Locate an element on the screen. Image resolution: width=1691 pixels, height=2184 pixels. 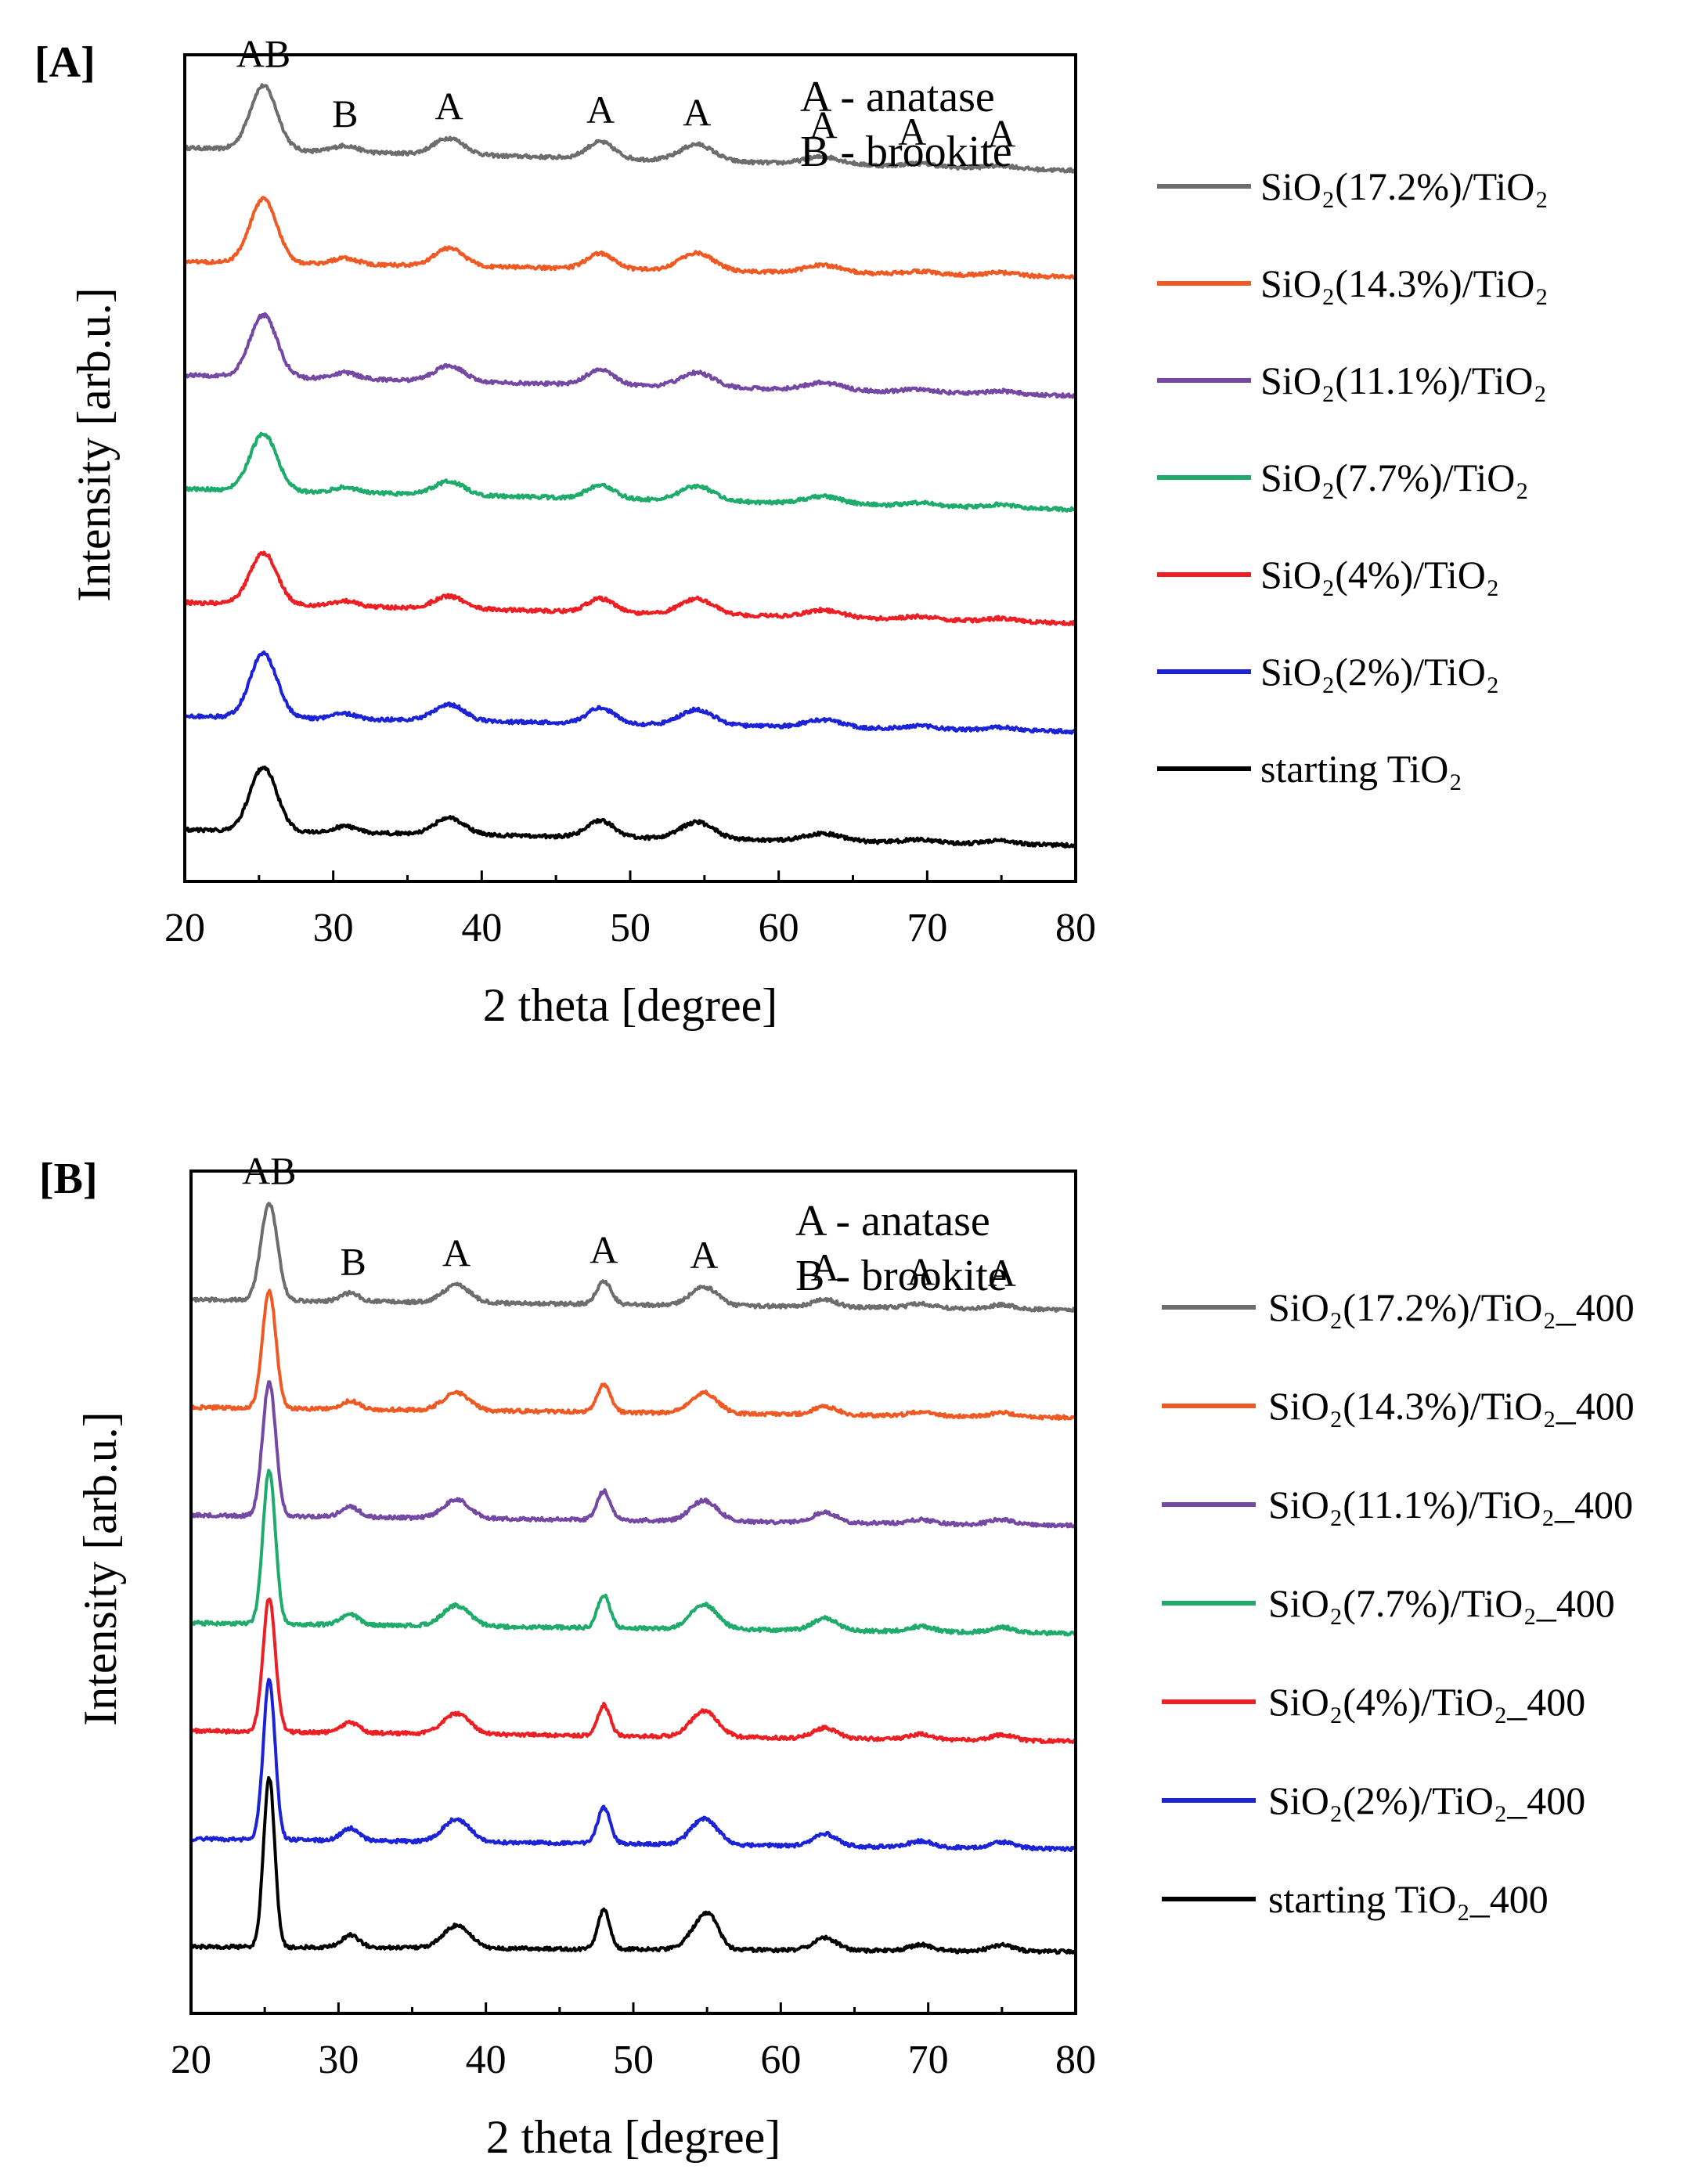
panel-label: [B] is located at coordinates (68, 1179).